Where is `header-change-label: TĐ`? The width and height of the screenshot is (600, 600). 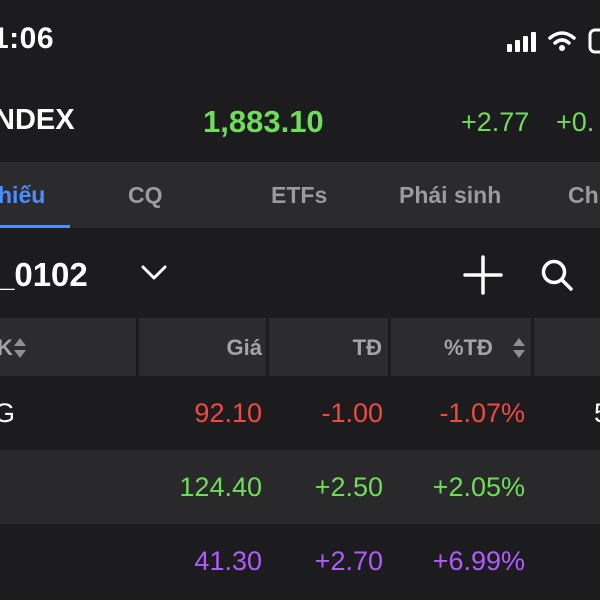
header-change-label: TĐ is located at coordinates (367, 347).